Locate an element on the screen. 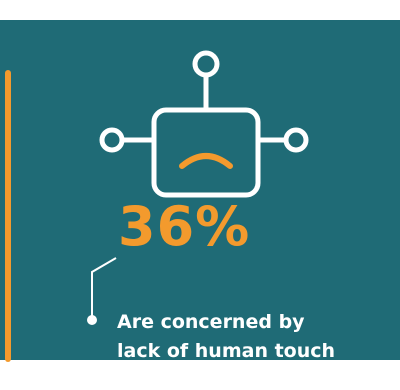 The image size is (400, 390). caption-line-2: lack of human touch is located at coordinates (226, 351).